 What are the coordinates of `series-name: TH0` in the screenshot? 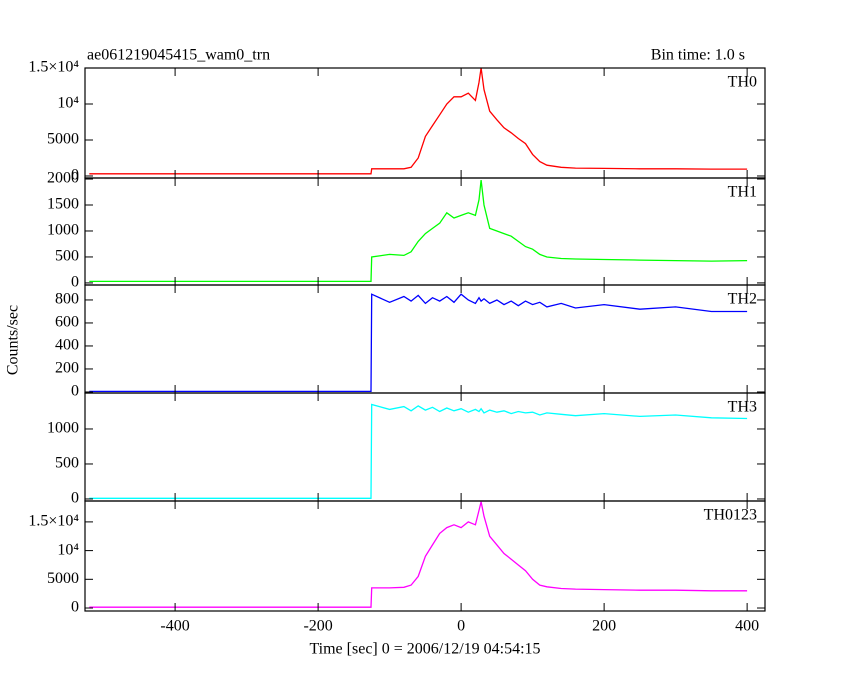 It's located at (742, 82).